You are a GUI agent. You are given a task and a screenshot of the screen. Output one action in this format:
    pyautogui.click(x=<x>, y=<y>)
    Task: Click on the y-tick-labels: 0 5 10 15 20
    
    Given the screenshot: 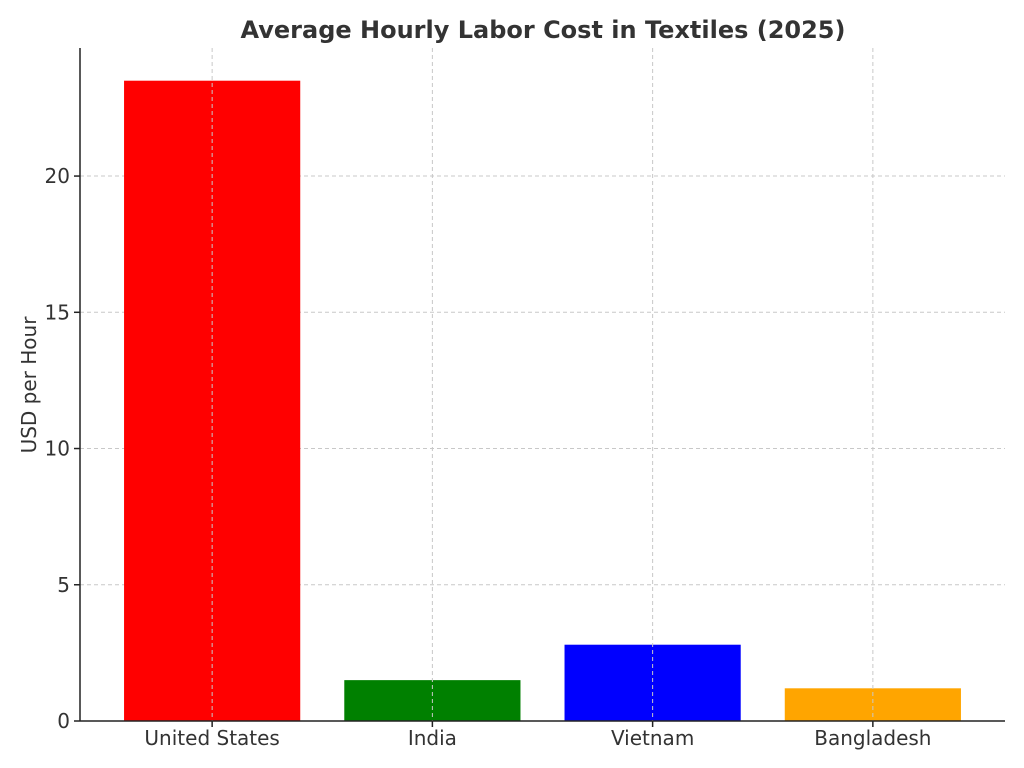 What is the action you would take?
    pyautogui.click(x=62, y=448)
    